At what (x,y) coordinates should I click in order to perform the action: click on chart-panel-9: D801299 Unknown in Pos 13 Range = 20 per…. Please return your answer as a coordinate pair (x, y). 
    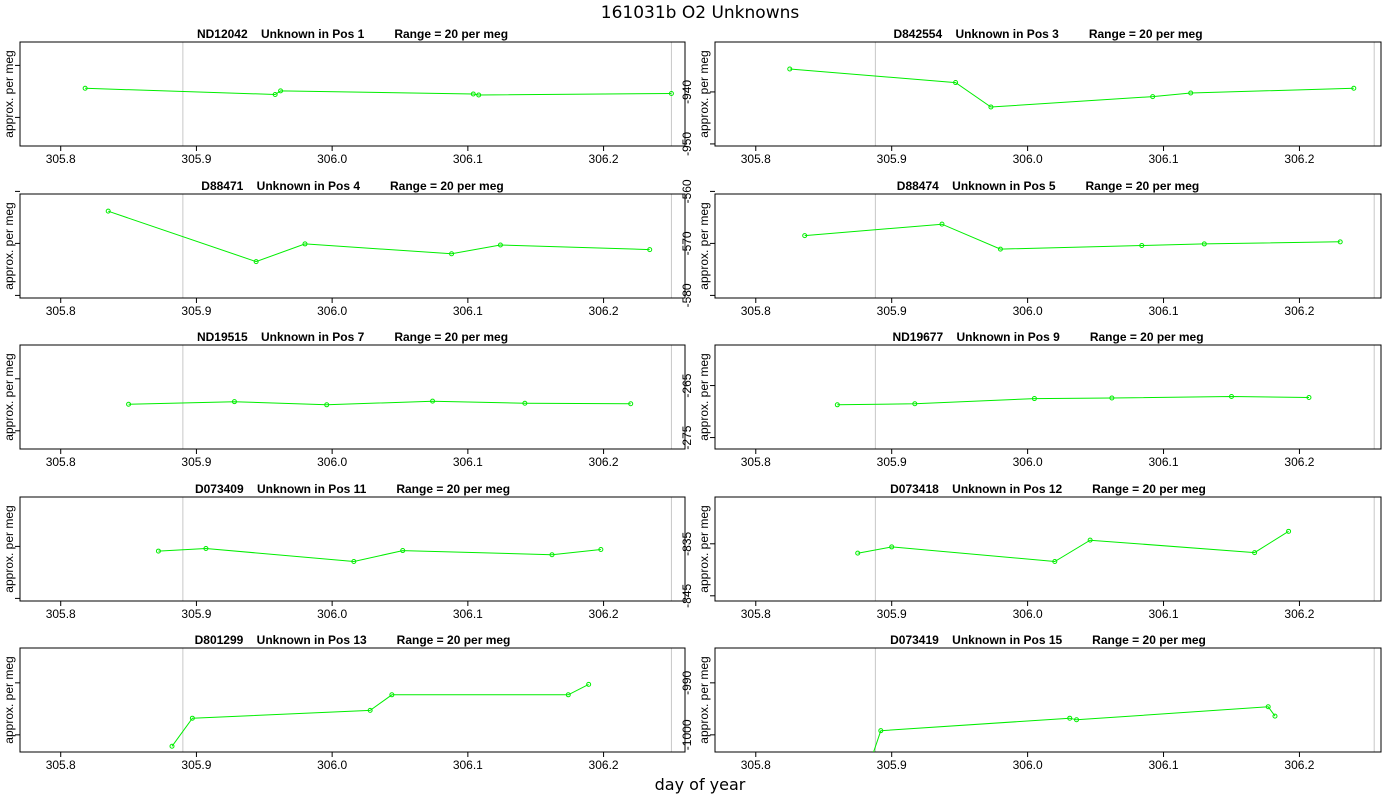
    Looking at the image, I should click on (344, 702).